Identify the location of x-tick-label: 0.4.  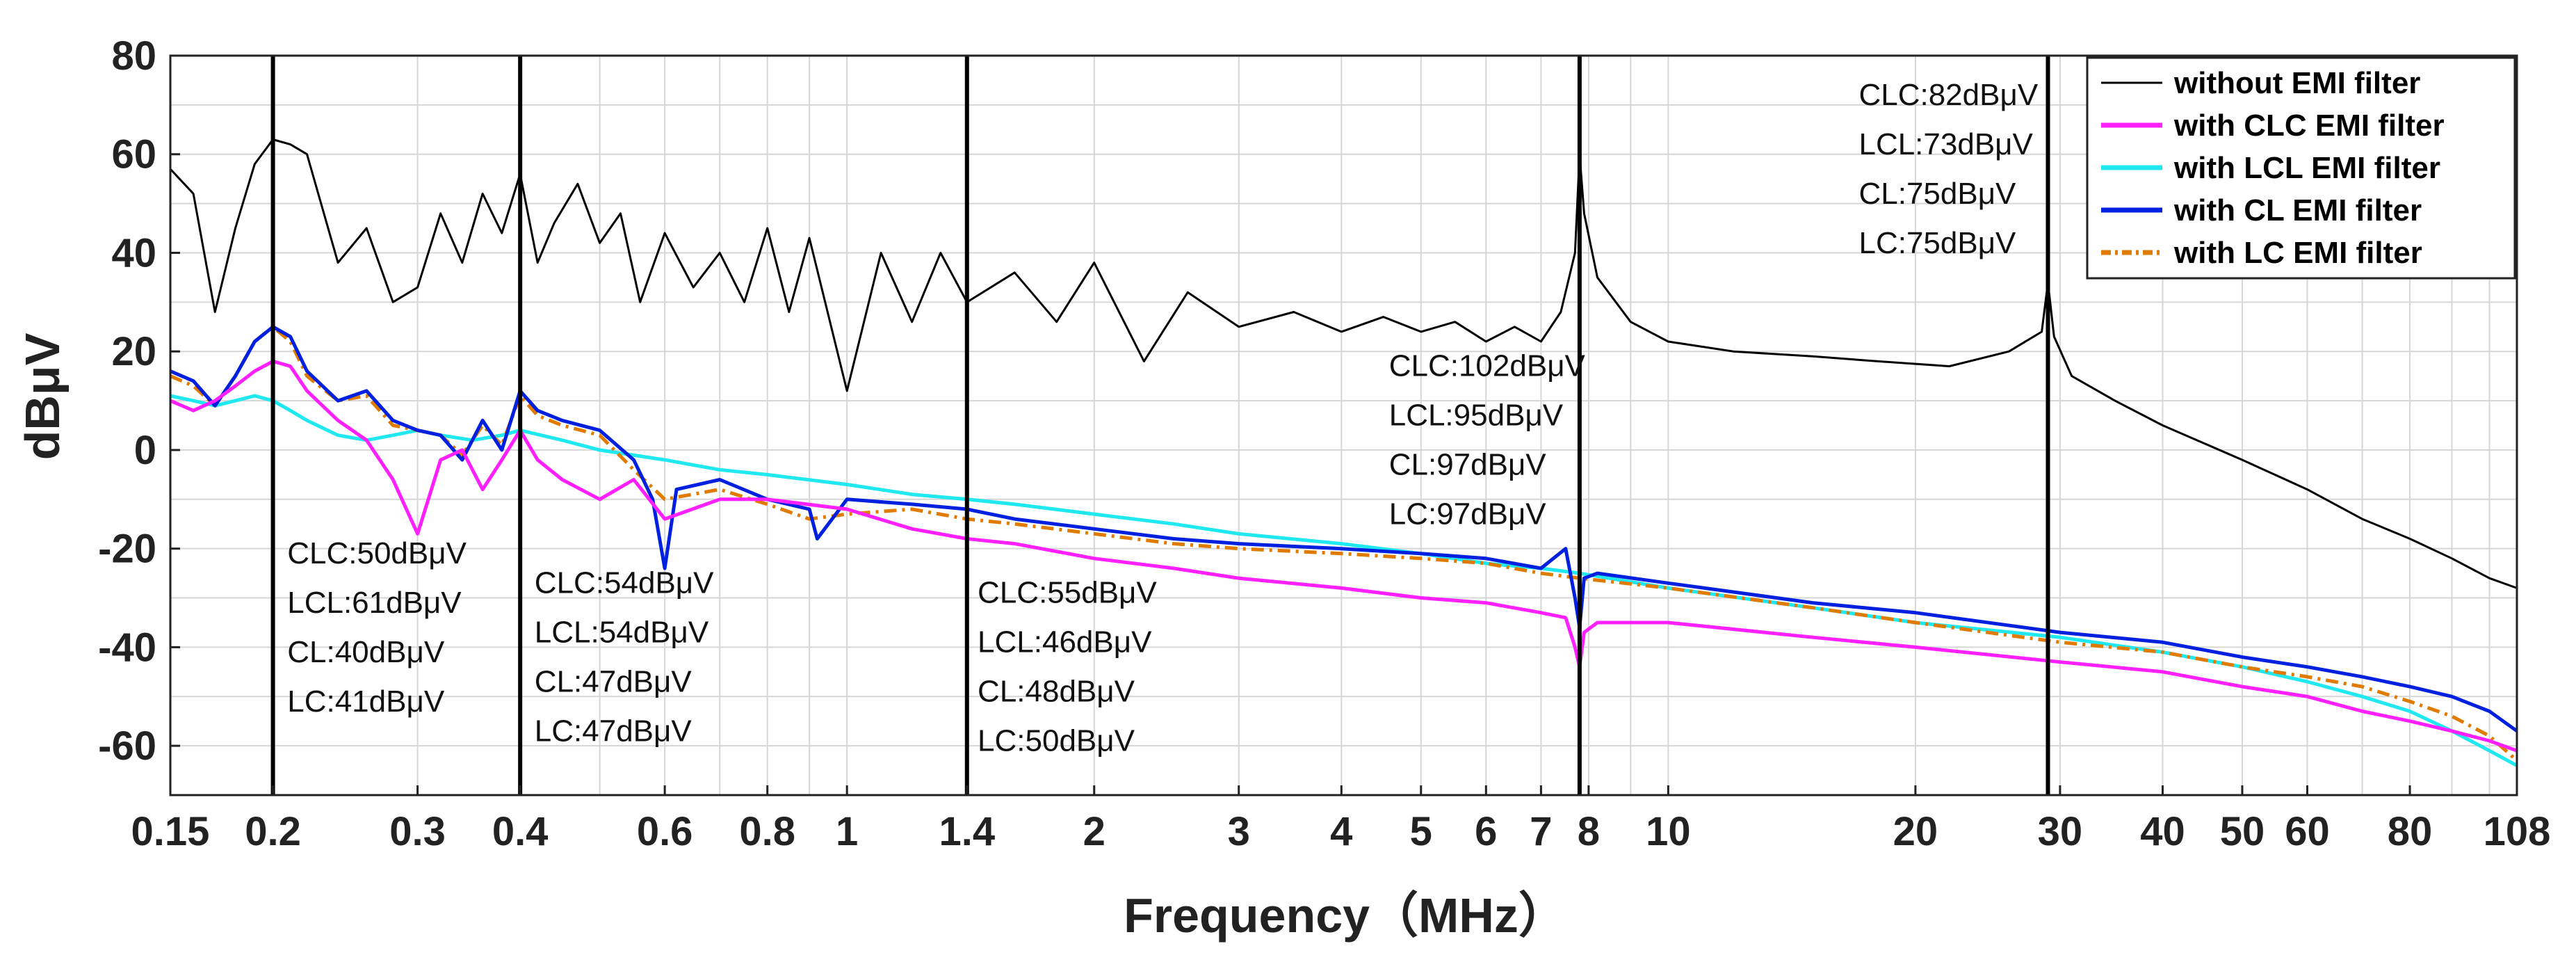
(520, 831).